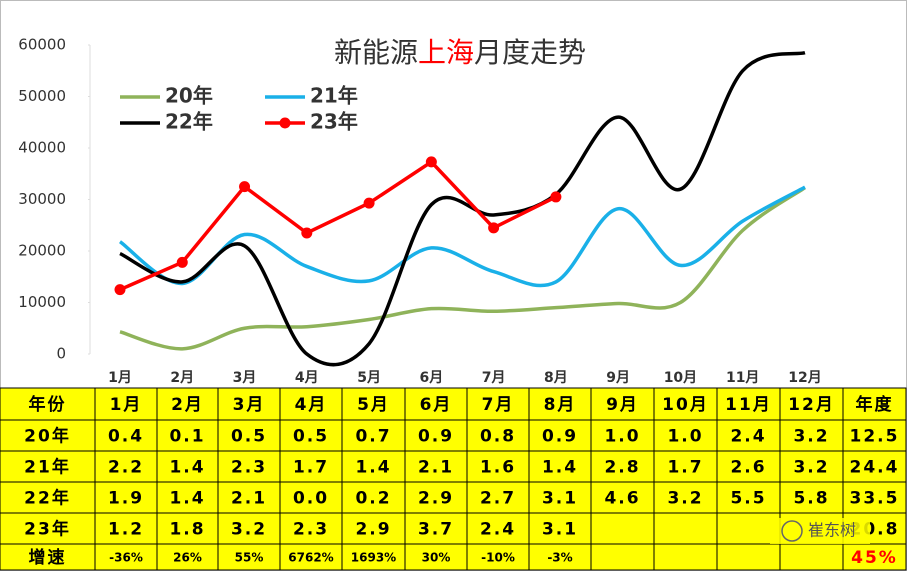 This screenshot has height=571, width=907. I want to click on cell-text: 6762%, so click(310, 558).